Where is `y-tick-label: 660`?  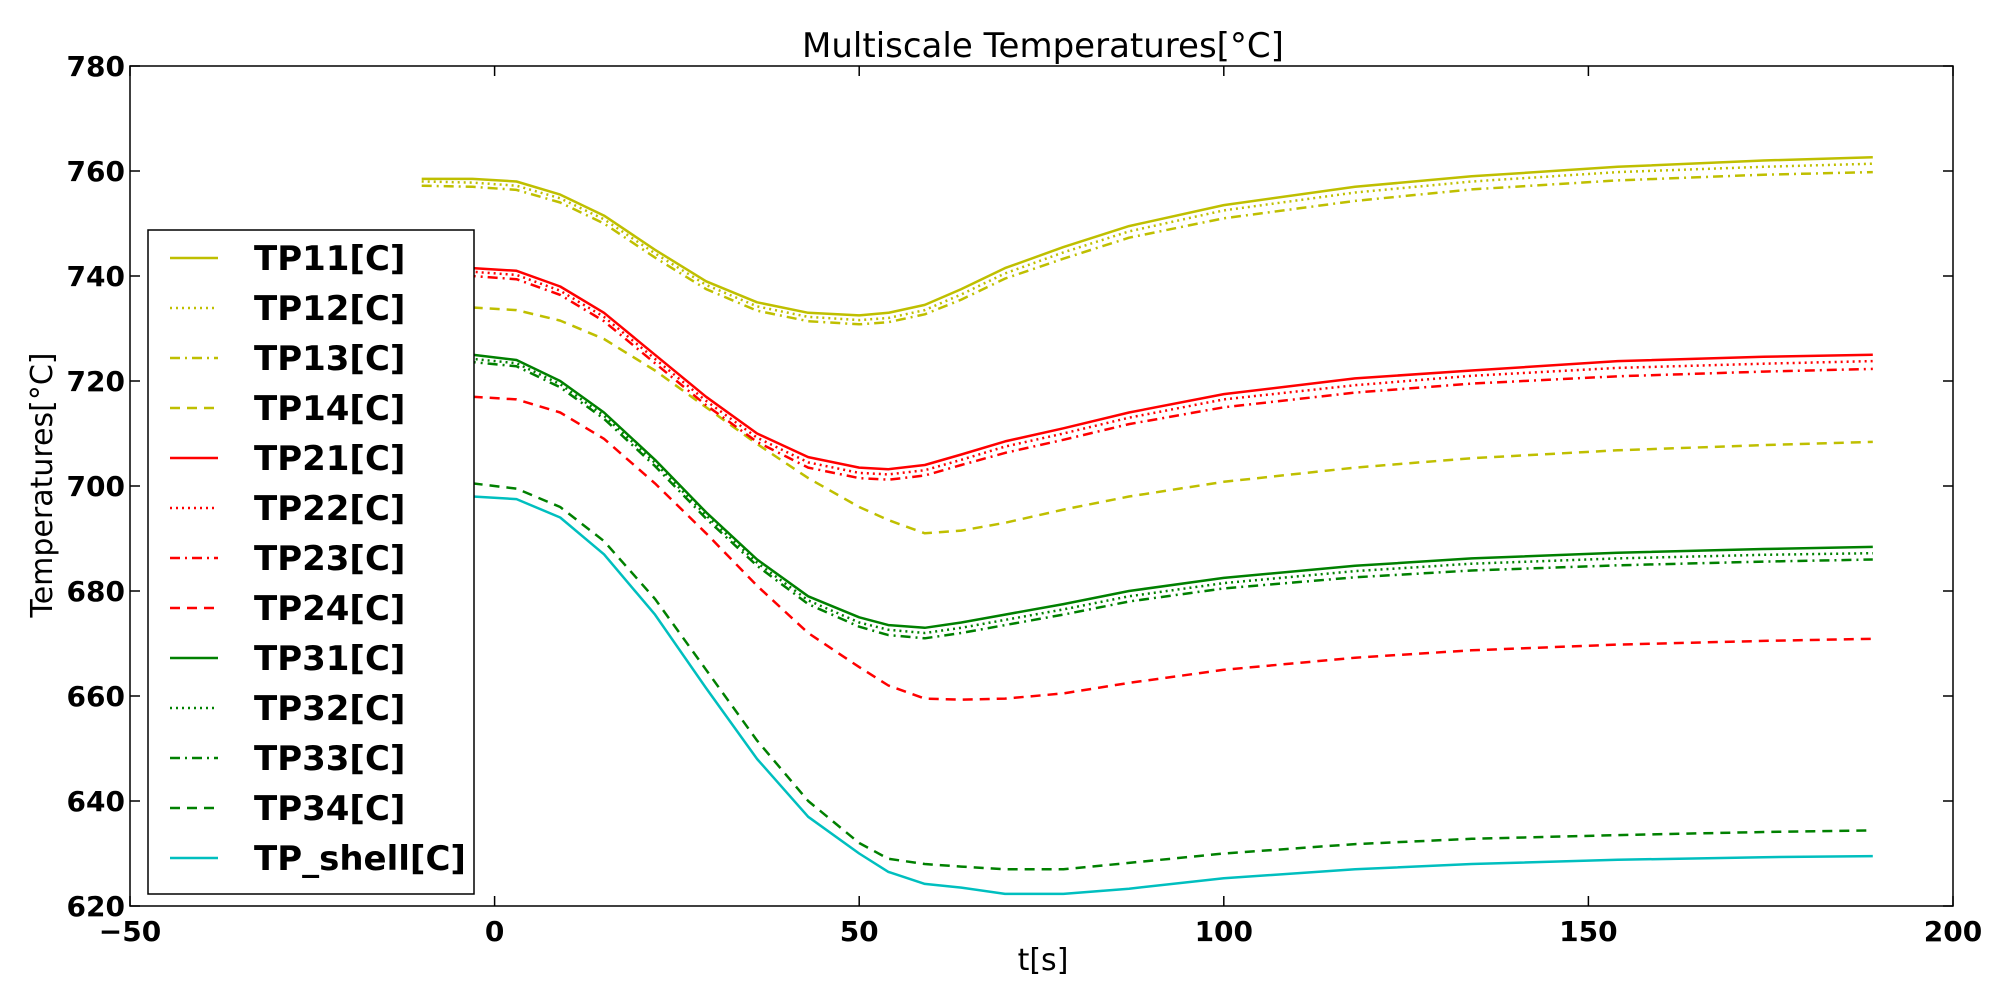
y-tick-label: 660 is located at coordinates (96, 696).